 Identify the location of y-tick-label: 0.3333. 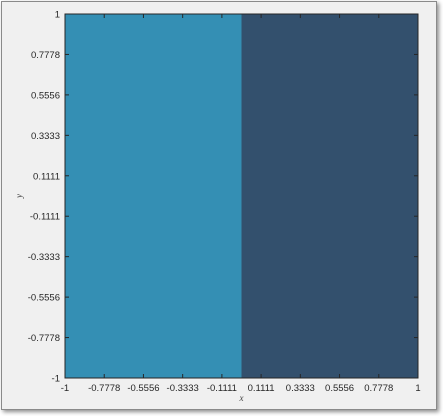
(45, 136).